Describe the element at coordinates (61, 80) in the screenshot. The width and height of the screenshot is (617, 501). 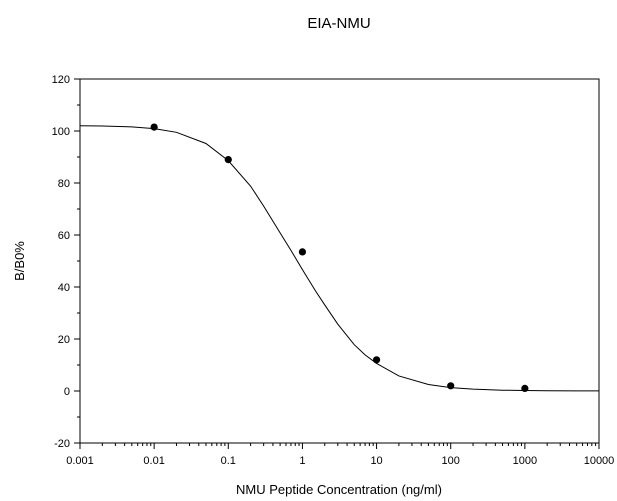
I see `y-tick-label: 120` at that location.